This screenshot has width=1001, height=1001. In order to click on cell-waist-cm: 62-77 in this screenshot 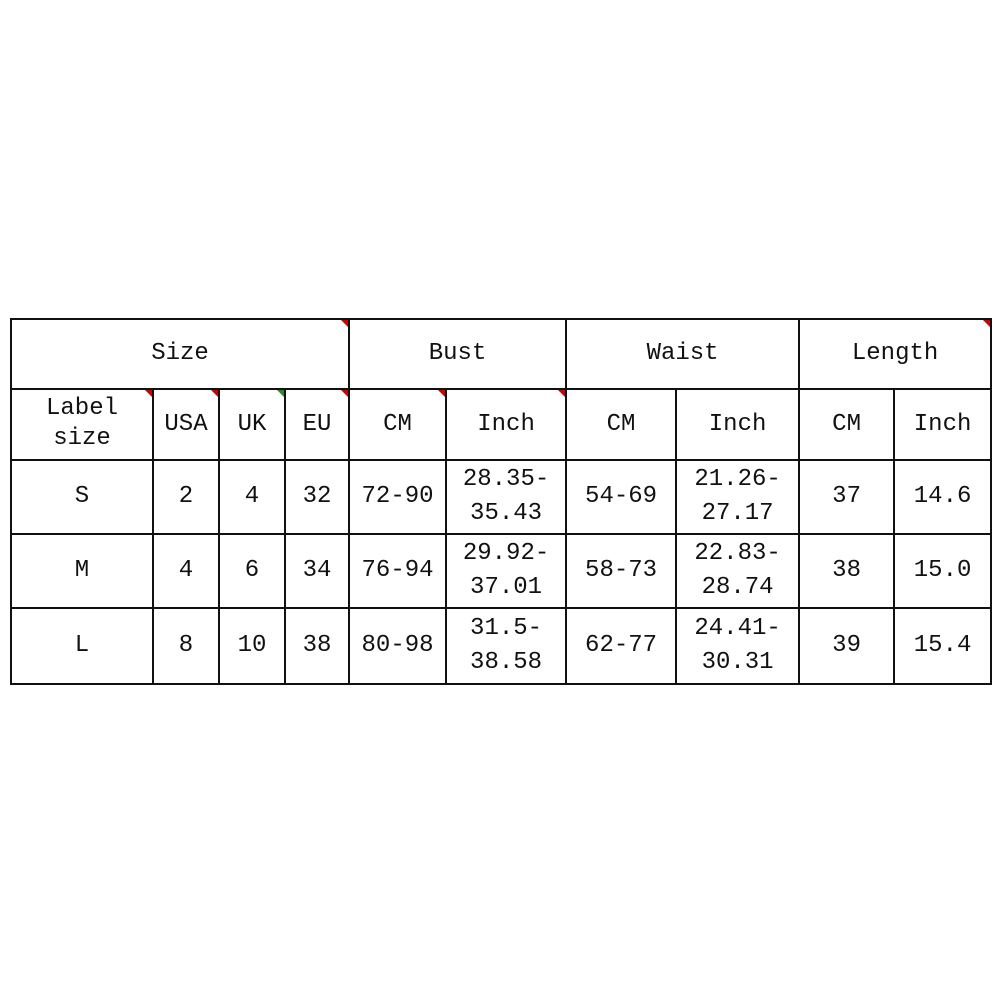, I will do `click(621, 646)`.